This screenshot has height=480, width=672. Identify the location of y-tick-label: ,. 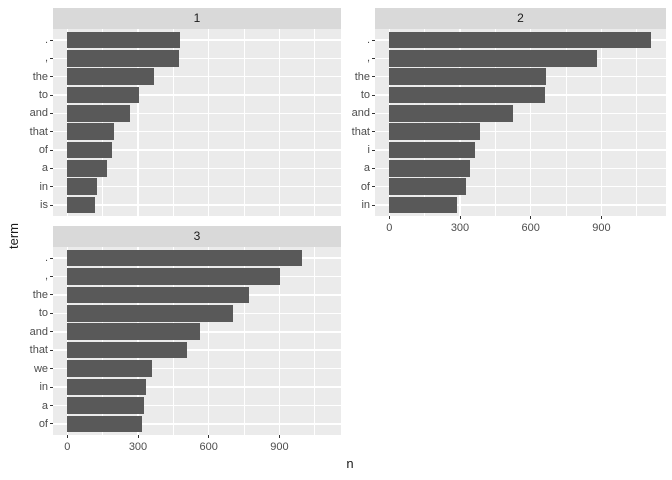
(46, 58).